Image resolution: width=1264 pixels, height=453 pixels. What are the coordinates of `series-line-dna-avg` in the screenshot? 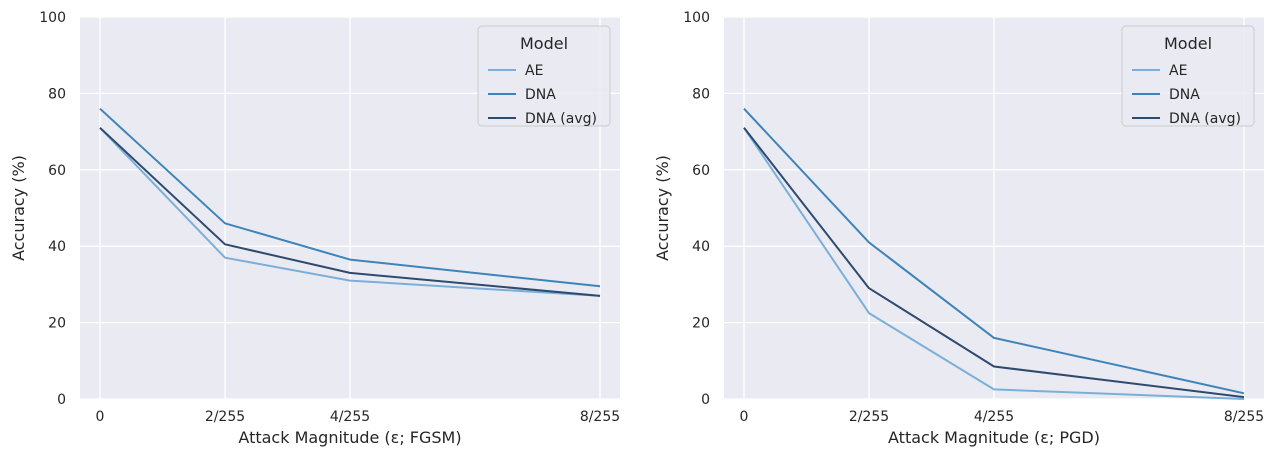 It's located at (350, 212).